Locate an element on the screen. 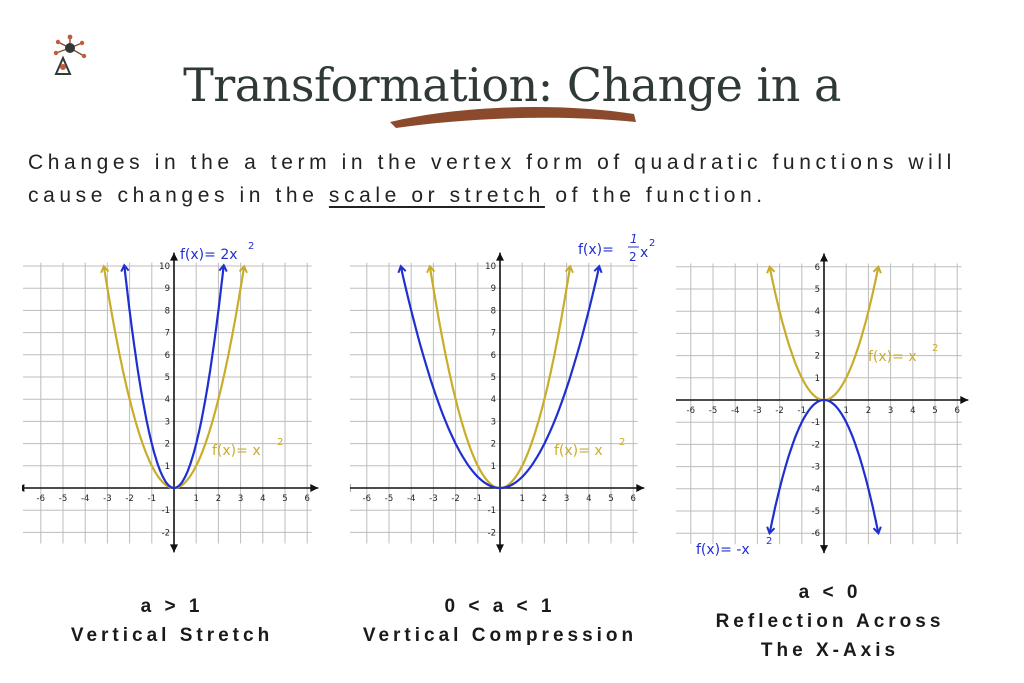  caption-condition: 0 < a < 1 is located at coordinates (500, 606).